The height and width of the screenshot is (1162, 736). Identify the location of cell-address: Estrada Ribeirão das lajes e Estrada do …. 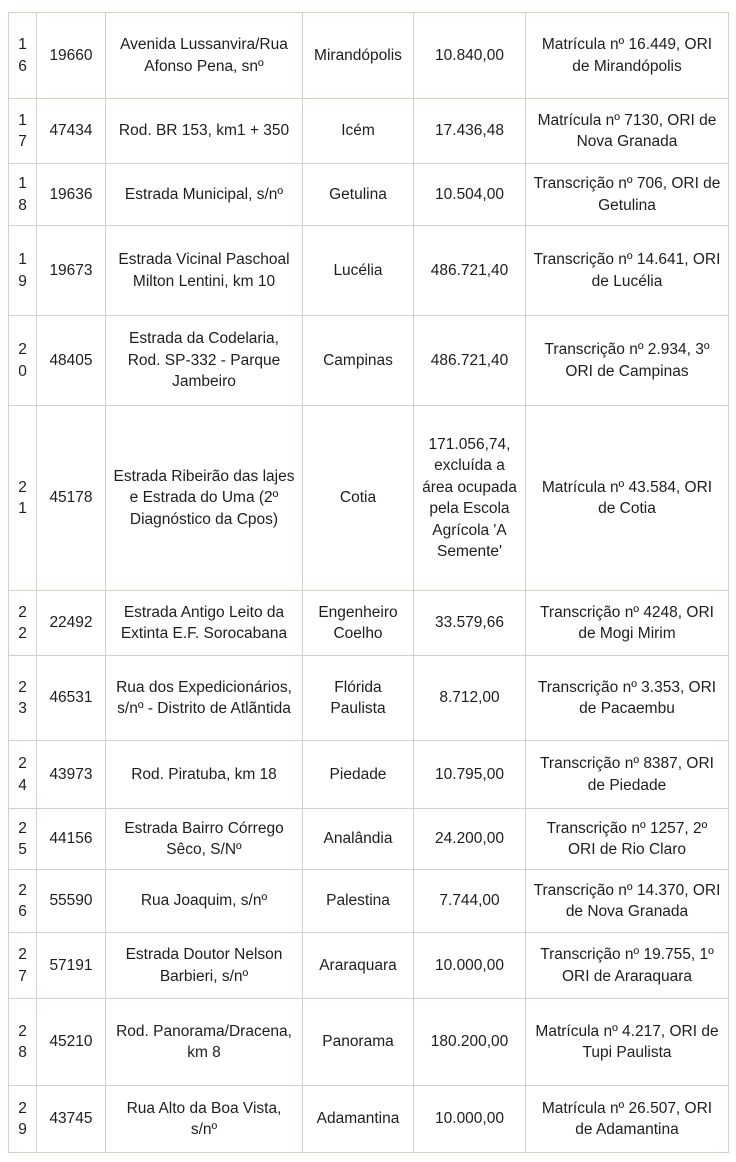
(204, 498).